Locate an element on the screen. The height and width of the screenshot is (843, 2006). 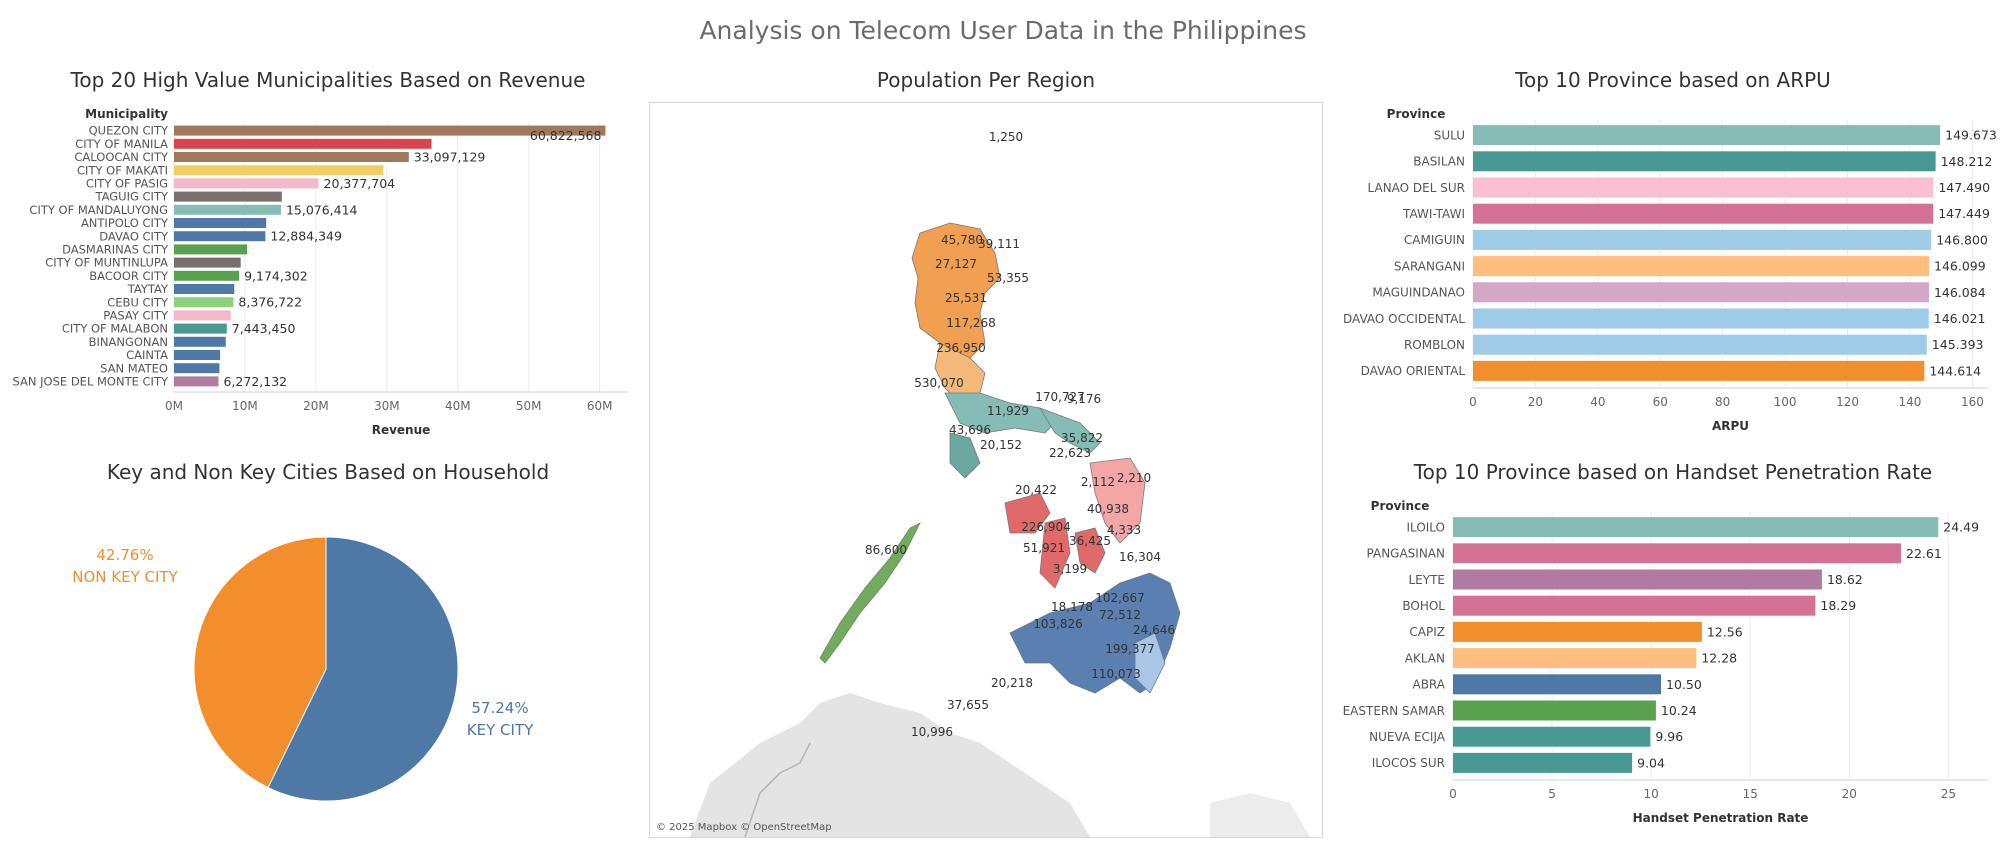
map-region-label: 20,422 is located at coordinates (1036, 490).